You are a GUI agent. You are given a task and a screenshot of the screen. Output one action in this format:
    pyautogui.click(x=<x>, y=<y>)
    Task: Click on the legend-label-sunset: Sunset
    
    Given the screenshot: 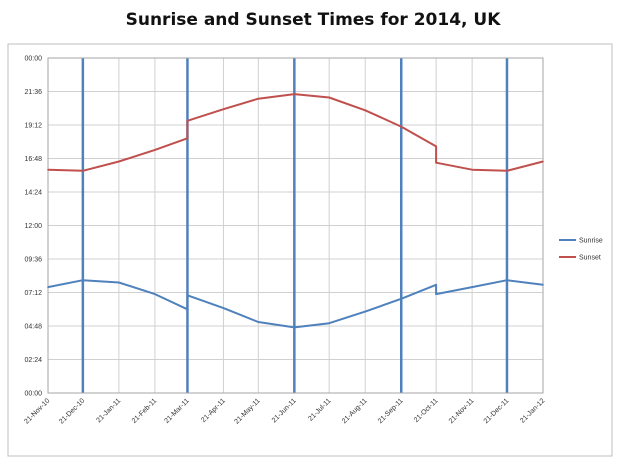 What is the action you would take?
    pyautogui.click(x=590, y=258)
    